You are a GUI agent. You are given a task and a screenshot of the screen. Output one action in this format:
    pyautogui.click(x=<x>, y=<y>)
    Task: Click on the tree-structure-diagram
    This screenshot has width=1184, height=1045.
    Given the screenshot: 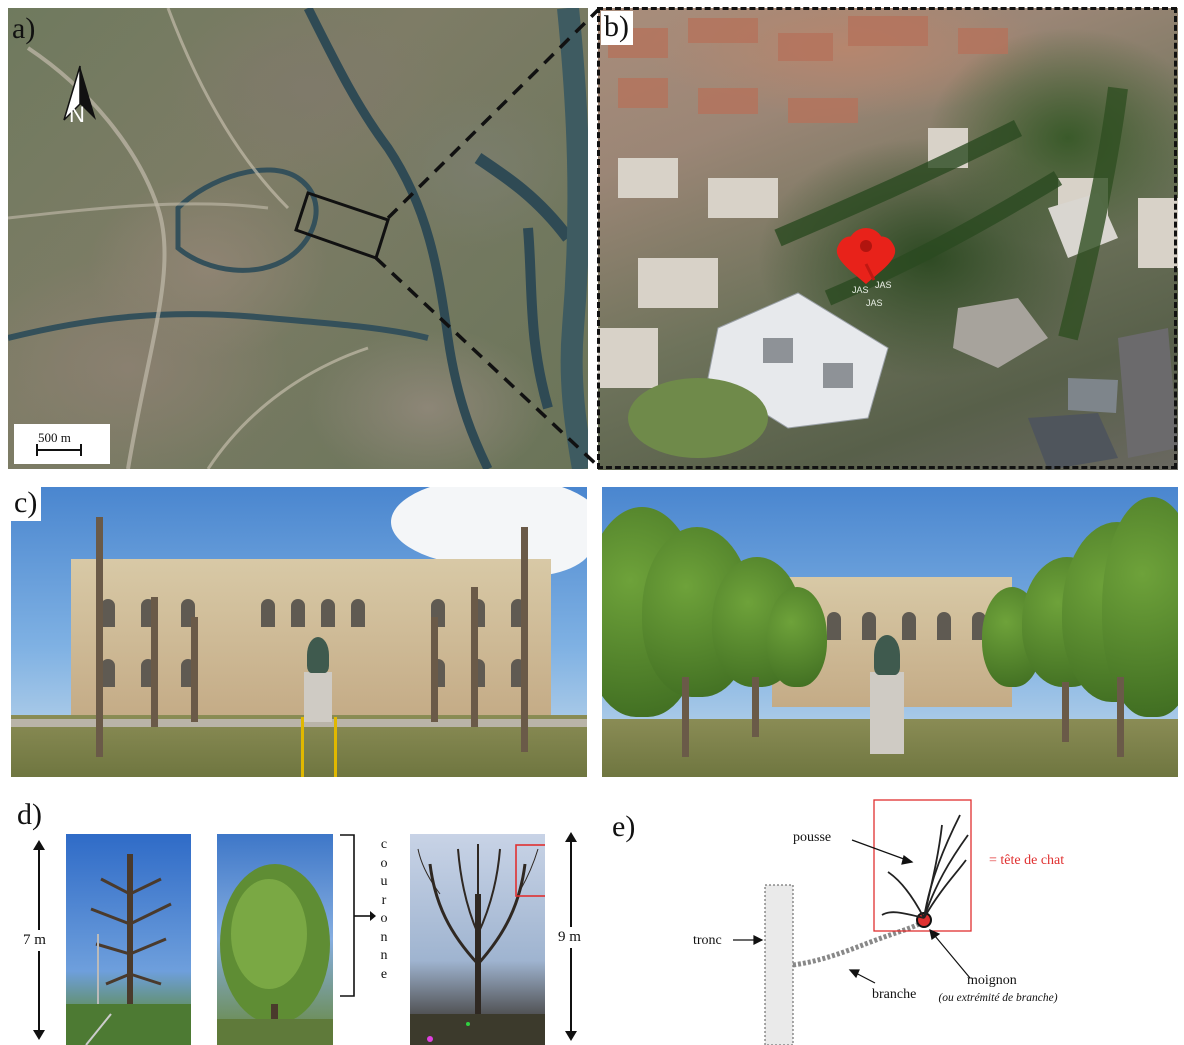 What is the action you would take?
    pyautogui.click(x=892, y=917)
    